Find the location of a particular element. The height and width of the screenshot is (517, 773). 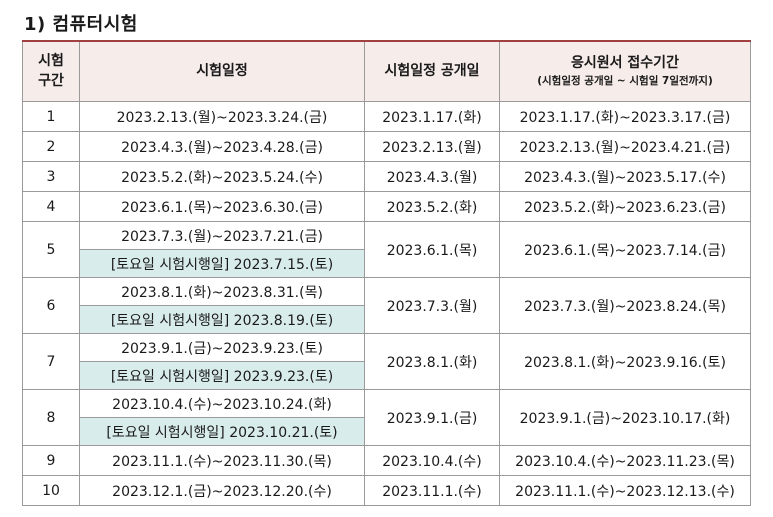

application-cell: 2023.9.1.(금)~2023.10.17.(화) is located at coordinates (625, 417).